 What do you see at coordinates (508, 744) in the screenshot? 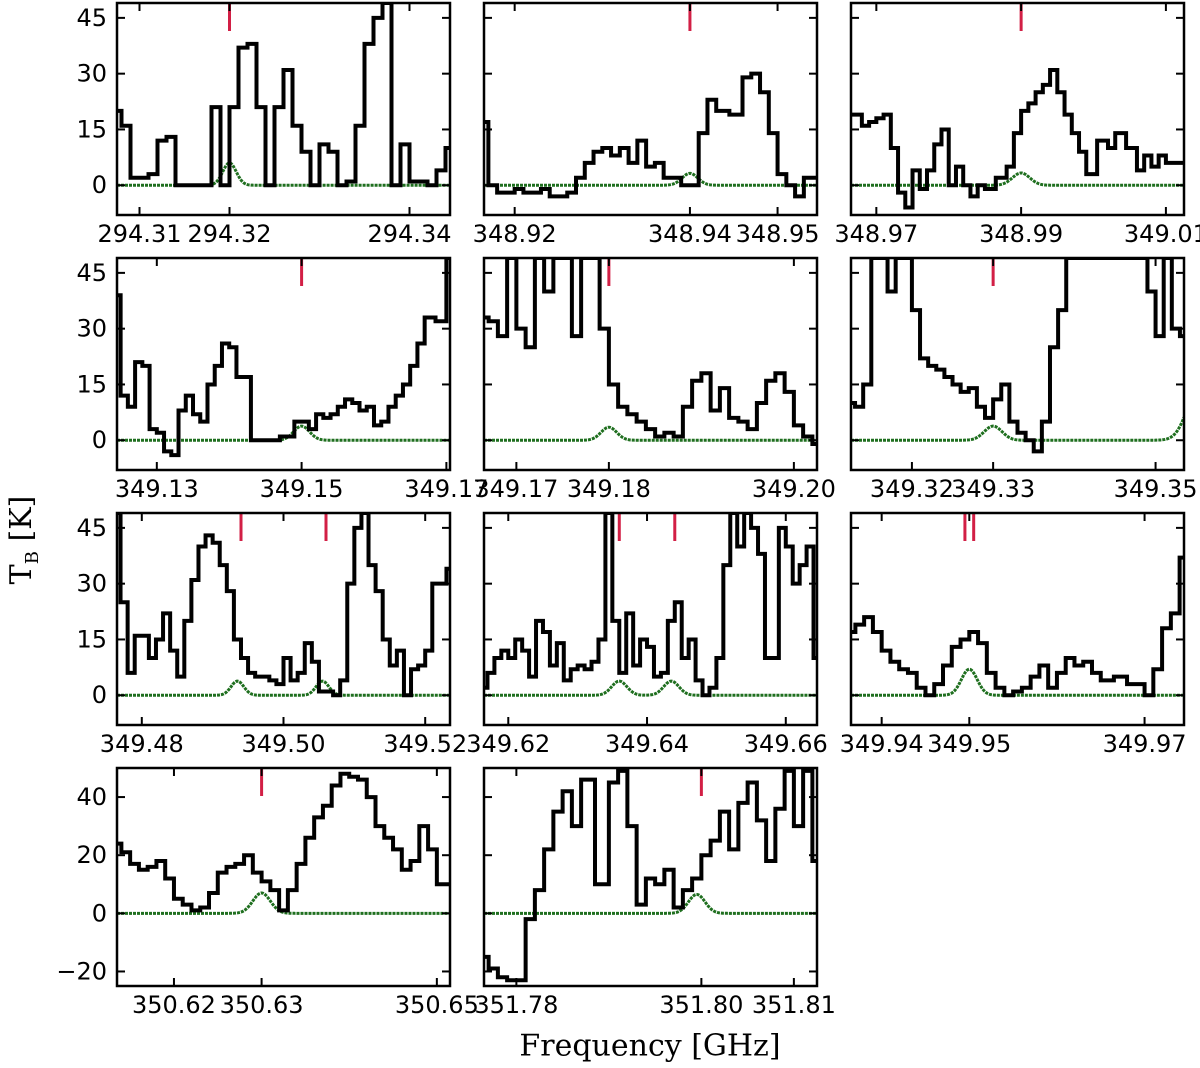
I see `x-tick-label: 349.62` at bounding box center [508, 744].